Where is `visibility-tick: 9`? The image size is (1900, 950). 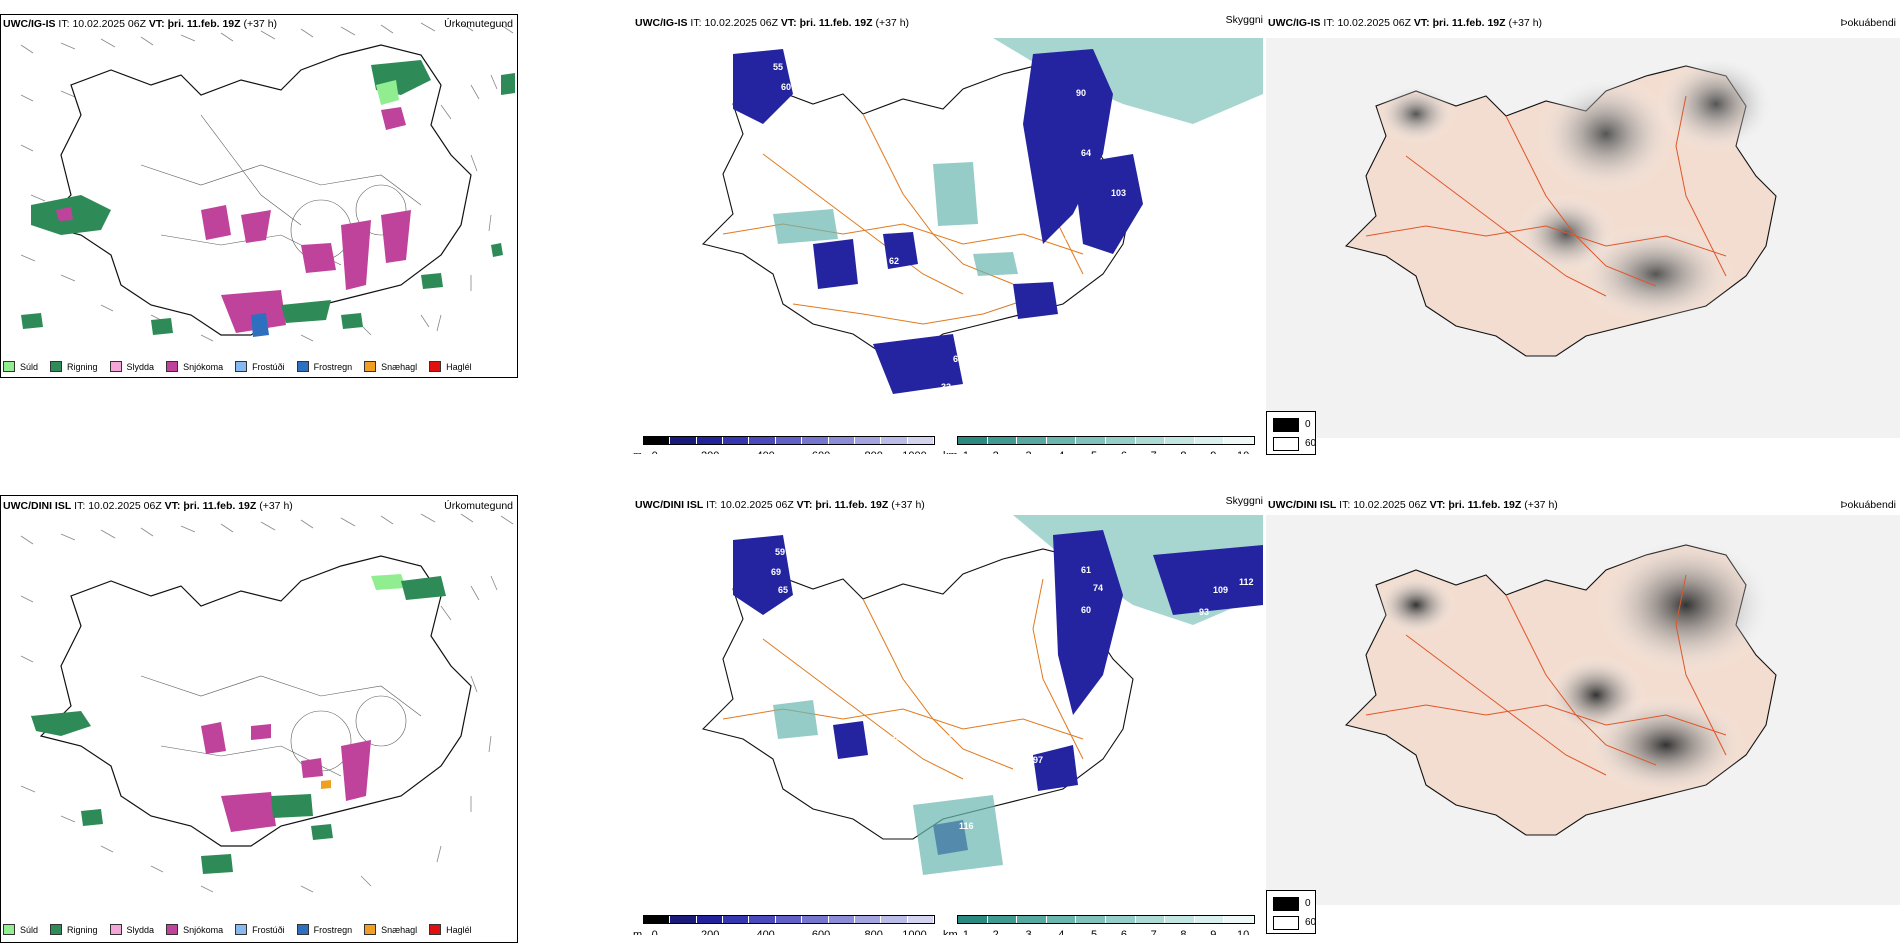
visibility-tick: 9 is located at coordinates (1213, 452).